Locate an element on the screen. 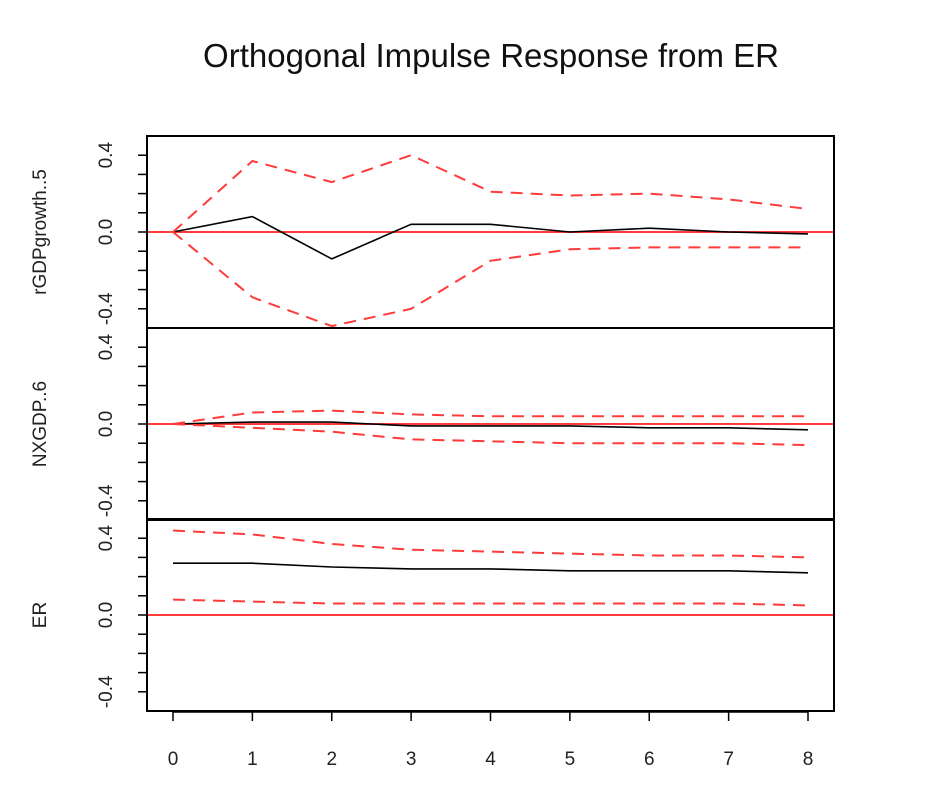  x-tick-label: 0 is located at coordinates (173, 759).